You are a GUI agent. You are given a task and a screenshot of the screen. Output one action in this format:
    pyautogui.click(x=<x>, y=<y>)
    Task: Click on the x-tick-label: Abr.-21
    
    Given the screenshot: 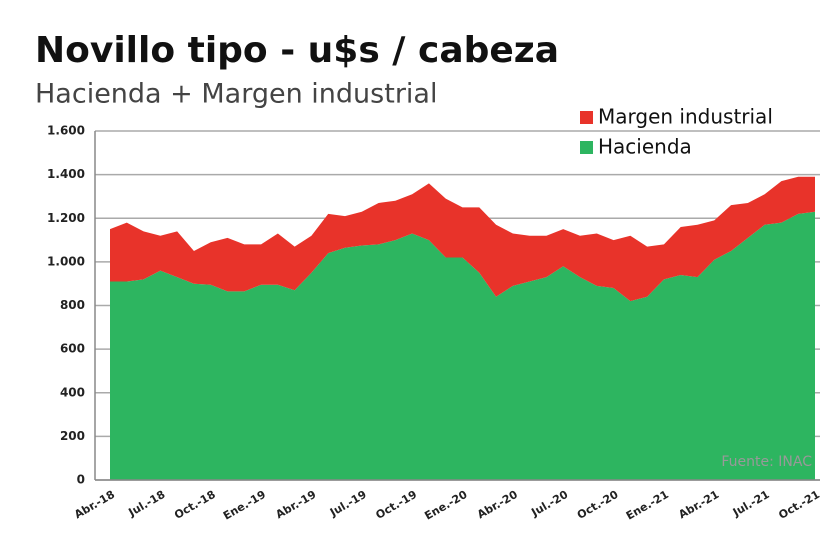 What is the action you would take?
    pyautogui.click(x=698, y=504)
    